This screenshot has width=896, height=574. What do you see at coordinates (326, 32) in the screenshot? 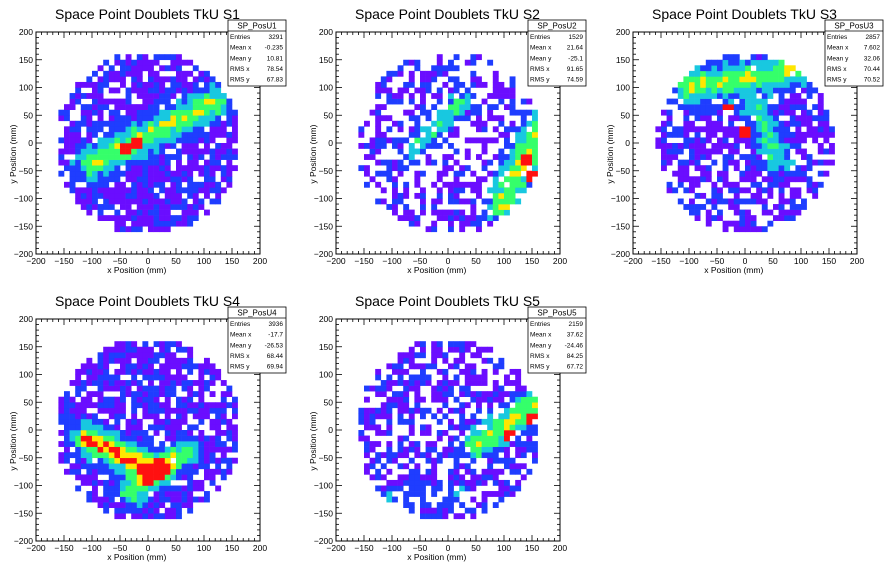
I see `y-tick-label: 200` at bounding box center [326, 32].